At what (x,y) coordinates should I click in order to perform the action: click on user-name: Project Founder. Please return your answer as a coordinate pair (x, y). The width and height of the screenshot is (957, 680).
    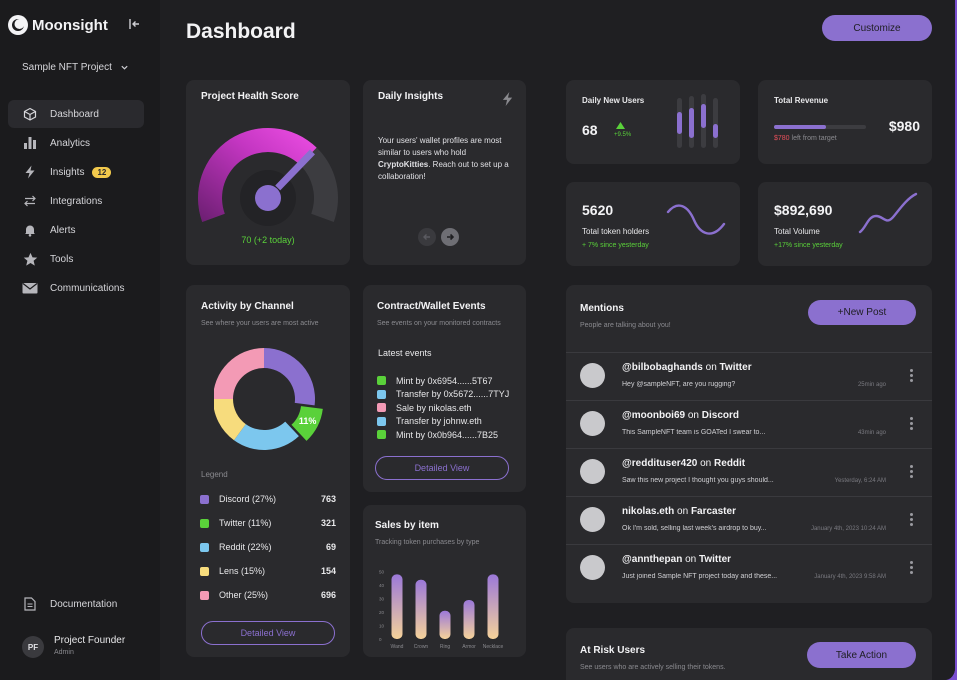
    Looking at the image, I should click on (90, 640).